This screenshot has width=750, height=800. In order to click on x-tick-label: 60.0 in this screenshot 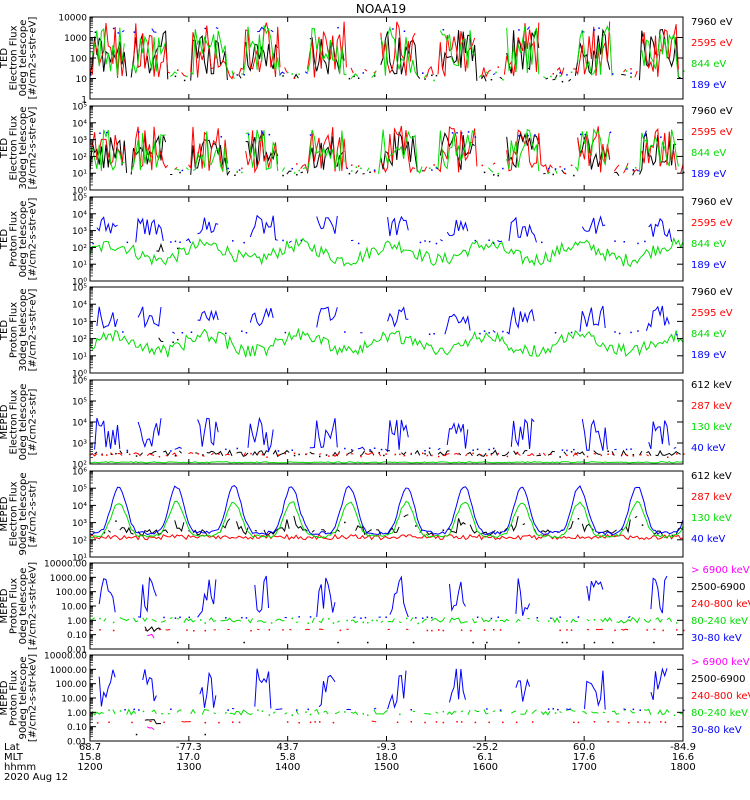, I will do `click(584, 747)`.